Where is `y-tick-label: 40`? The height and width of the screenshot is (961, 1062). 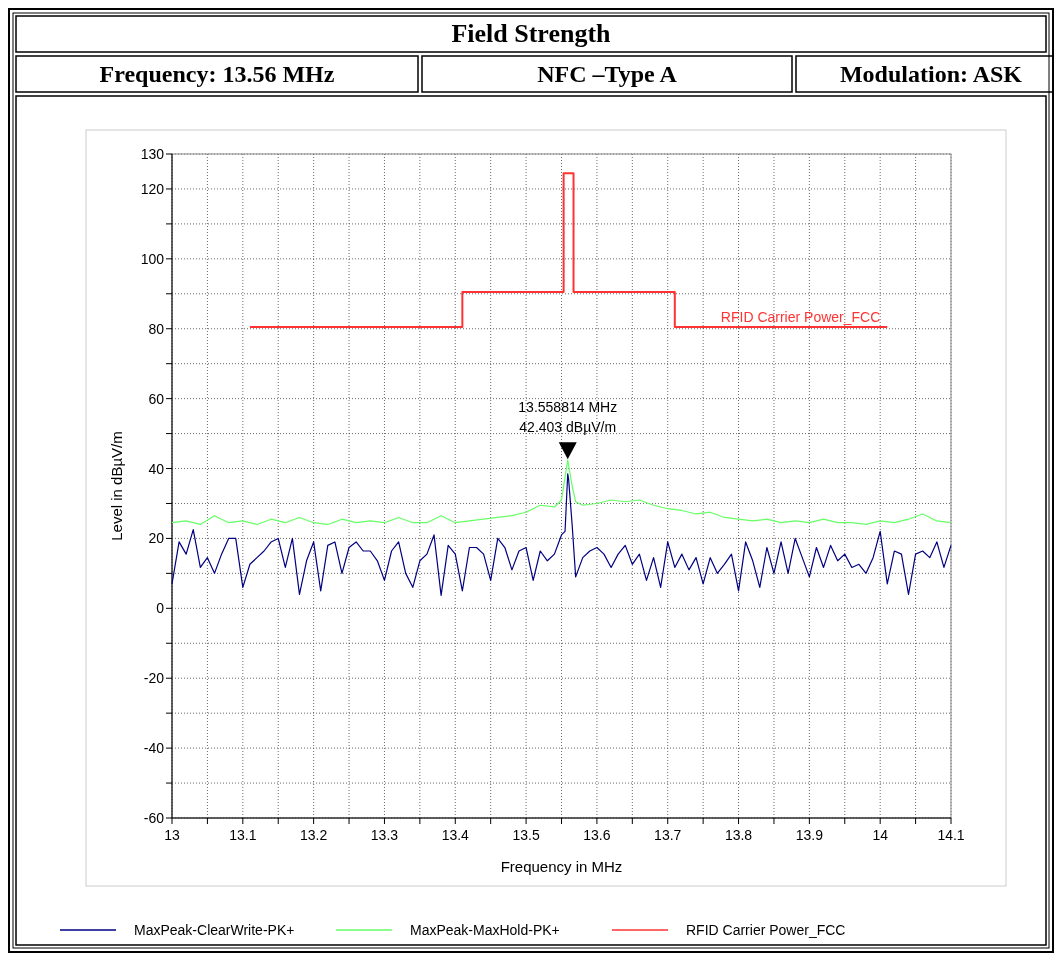
y-tick-label: 40 is located at coordinates (156, 468).